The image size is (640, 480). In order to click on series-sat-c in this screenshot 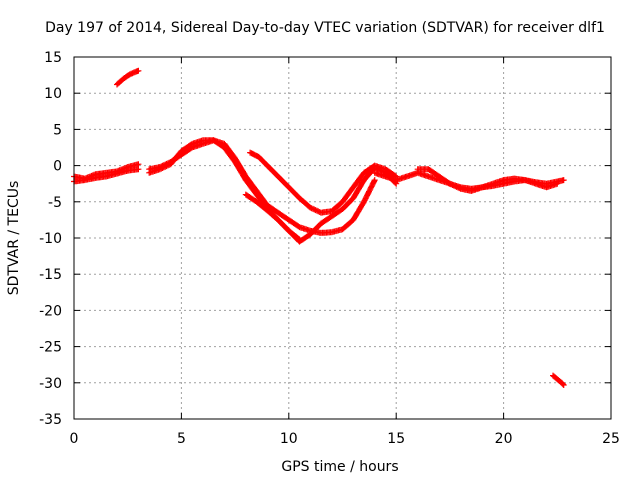, I will do `click(128, 77)`.